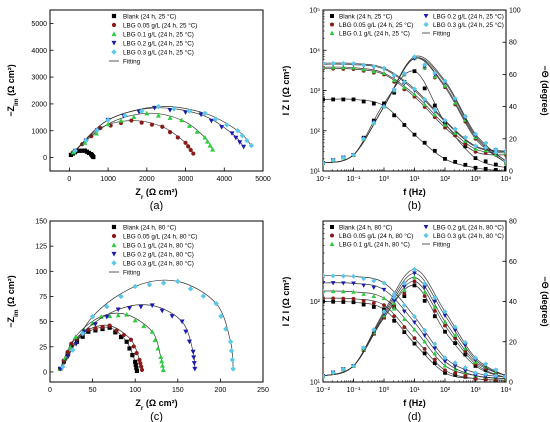  I want to click on y2-tick-label: 40, so click(513, 302).